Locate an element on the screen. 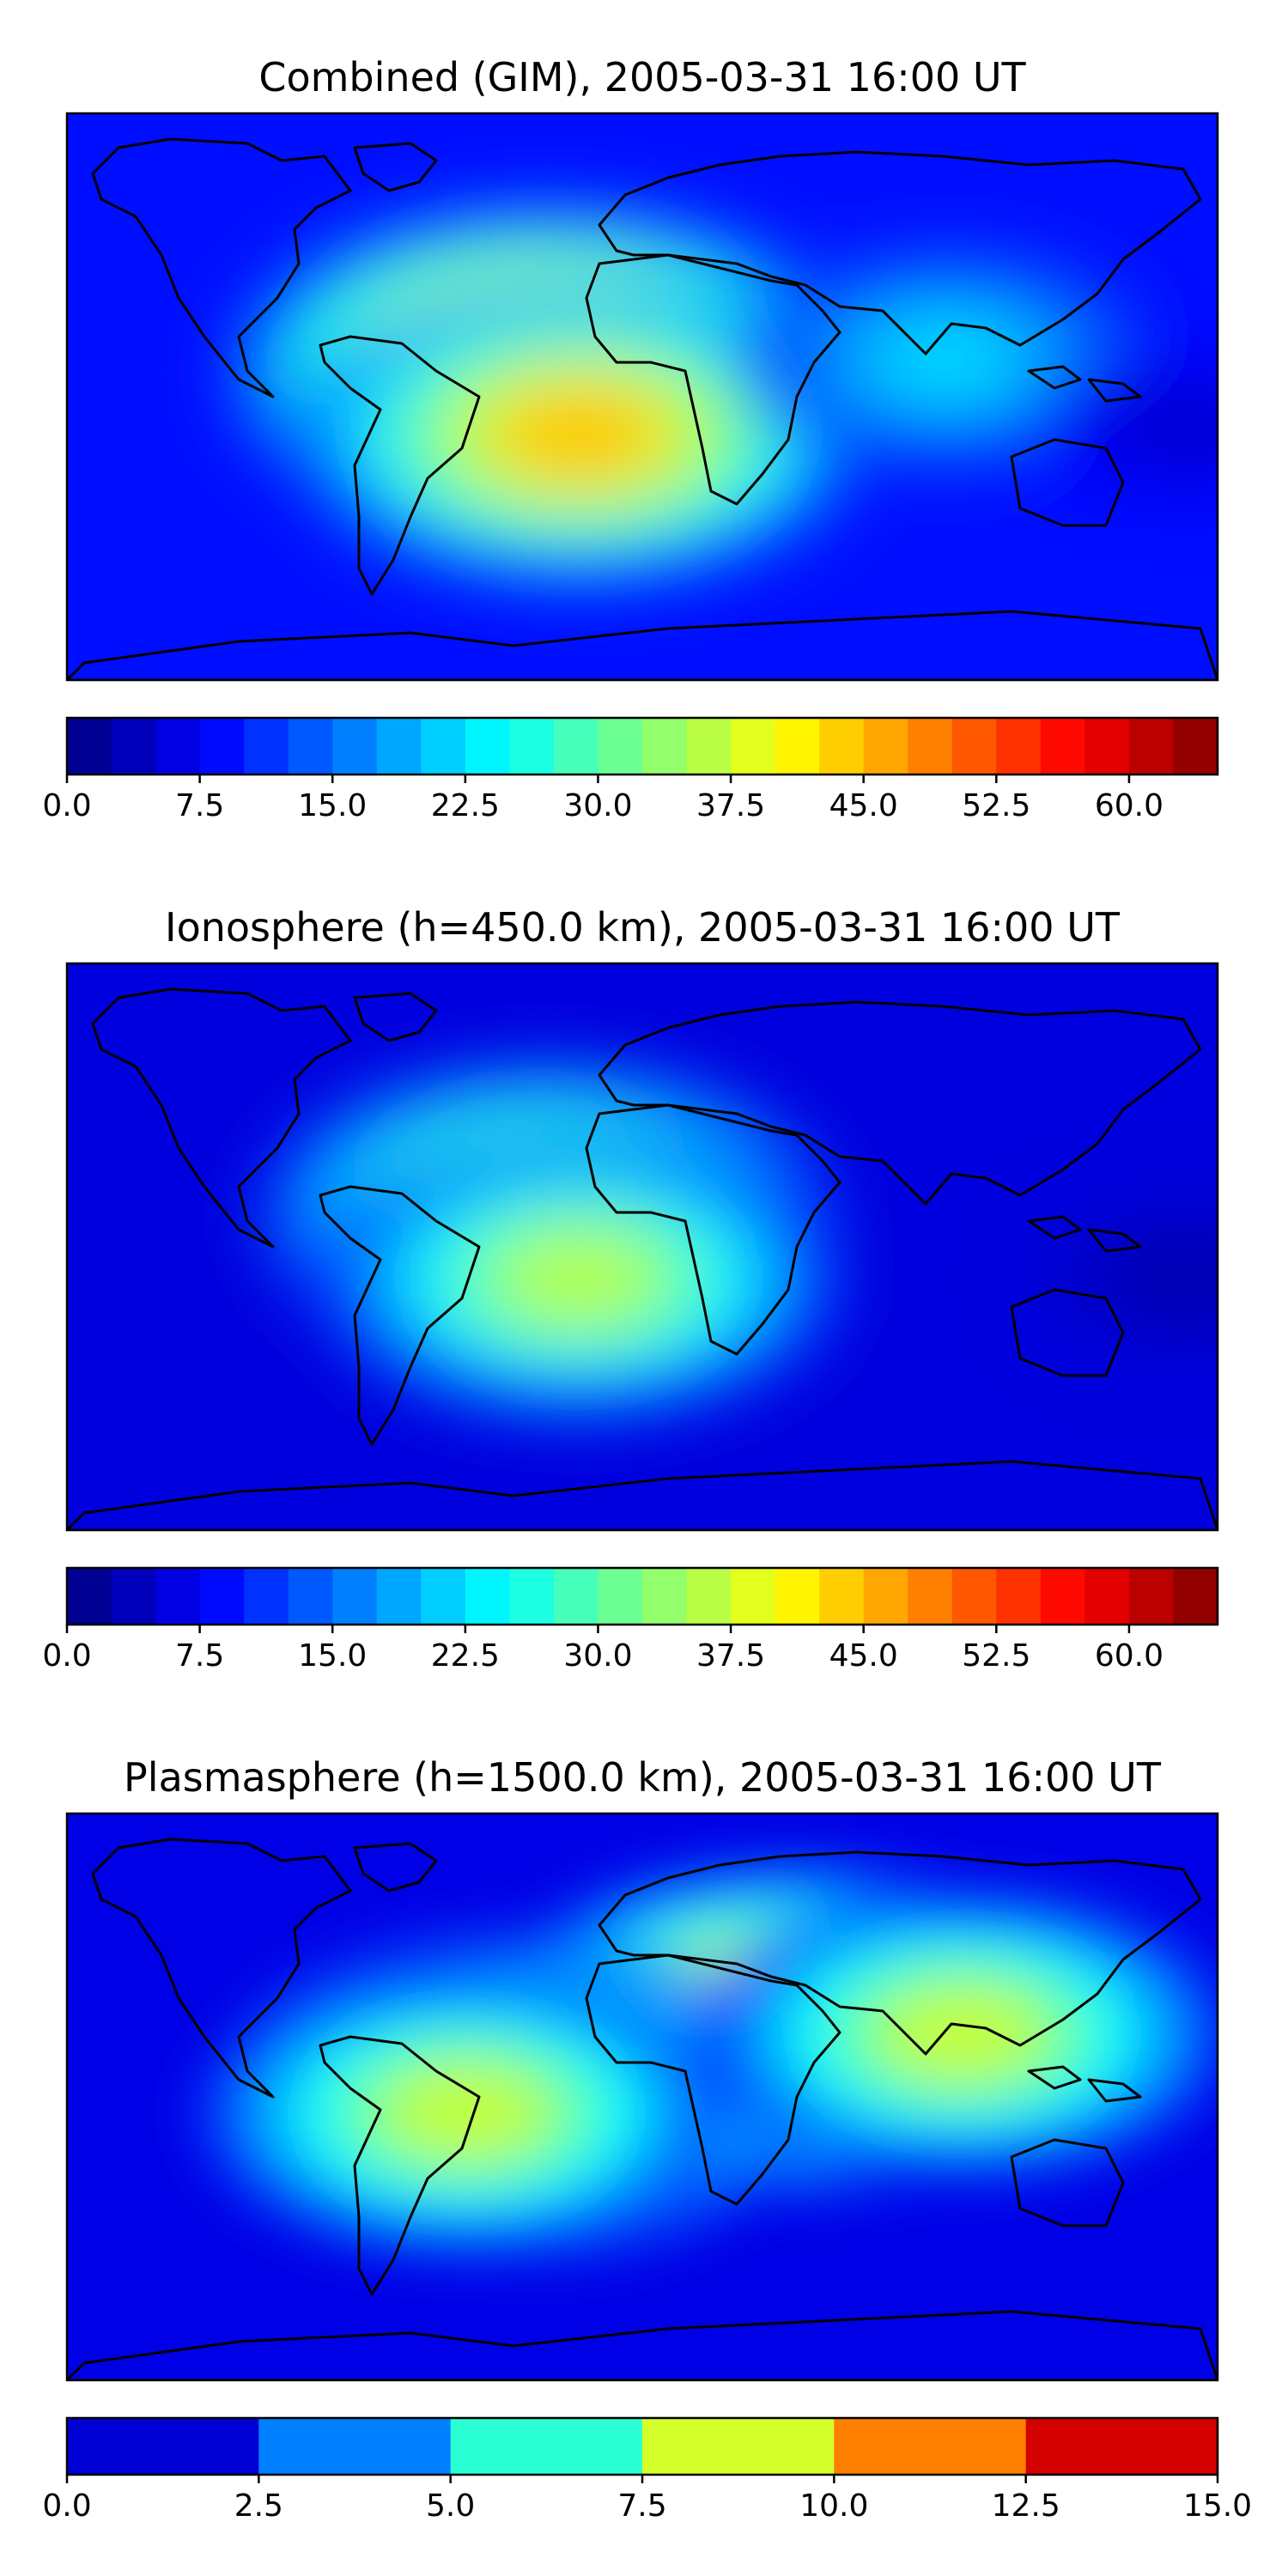  chart-1-title: Combined (GIM), 2005-03-31 16:00 UT is located at coordinates (642, 77).